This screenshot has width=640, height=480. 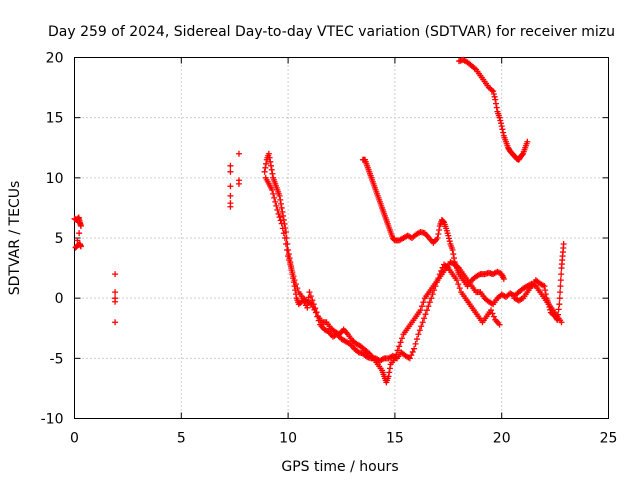 What do you see at coordinates (156, 238) in the screenshot?
I see `series-early-cluster` at bounding box center [156, 238].